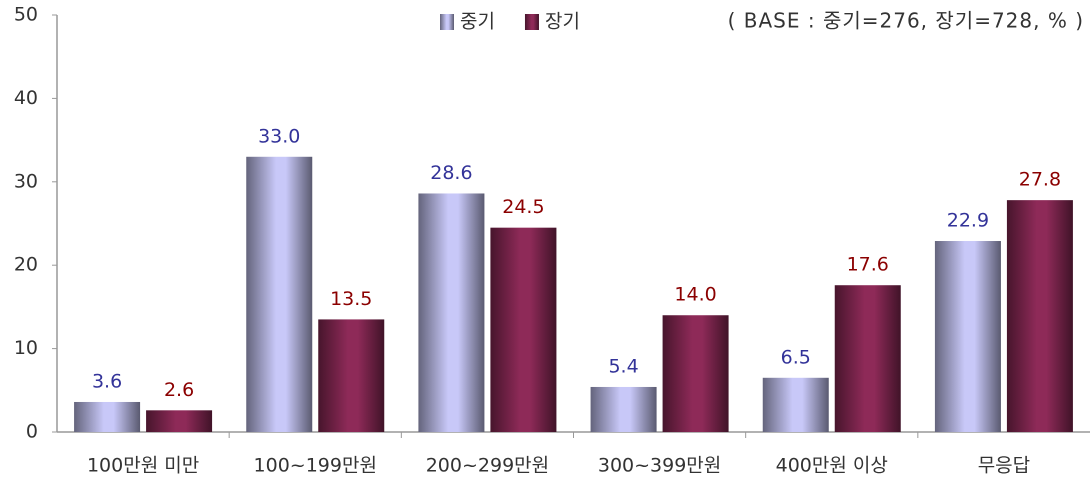  Describe the element at coordinates (279, 136) in the screenshot. I see `value-label: 33.0` at that location.